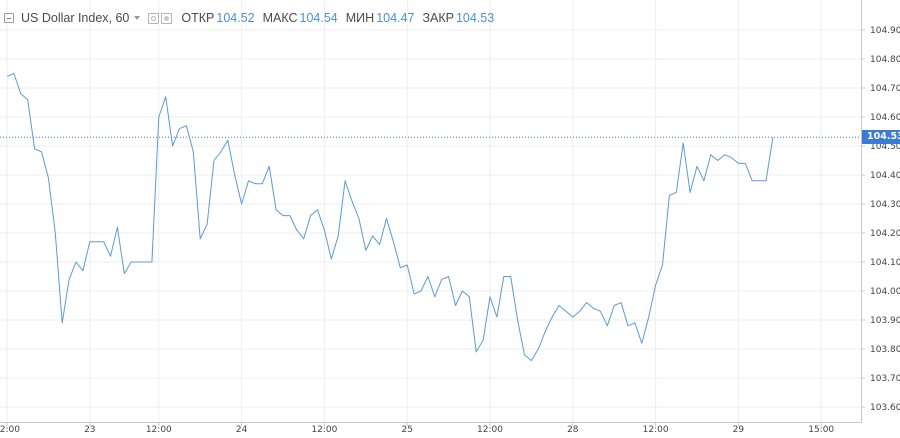 The height and width of the screenshot is (438, 900). I want to click on current-price-badge: 104.53, so click(881, 137).